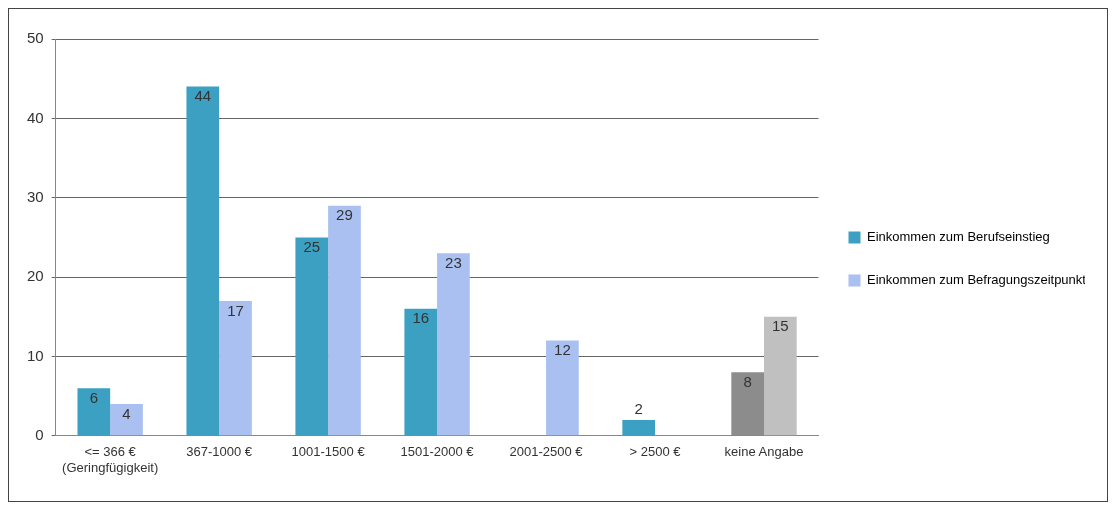  I want to click on x-tick-label: keine Angabe, so click(764, 452).